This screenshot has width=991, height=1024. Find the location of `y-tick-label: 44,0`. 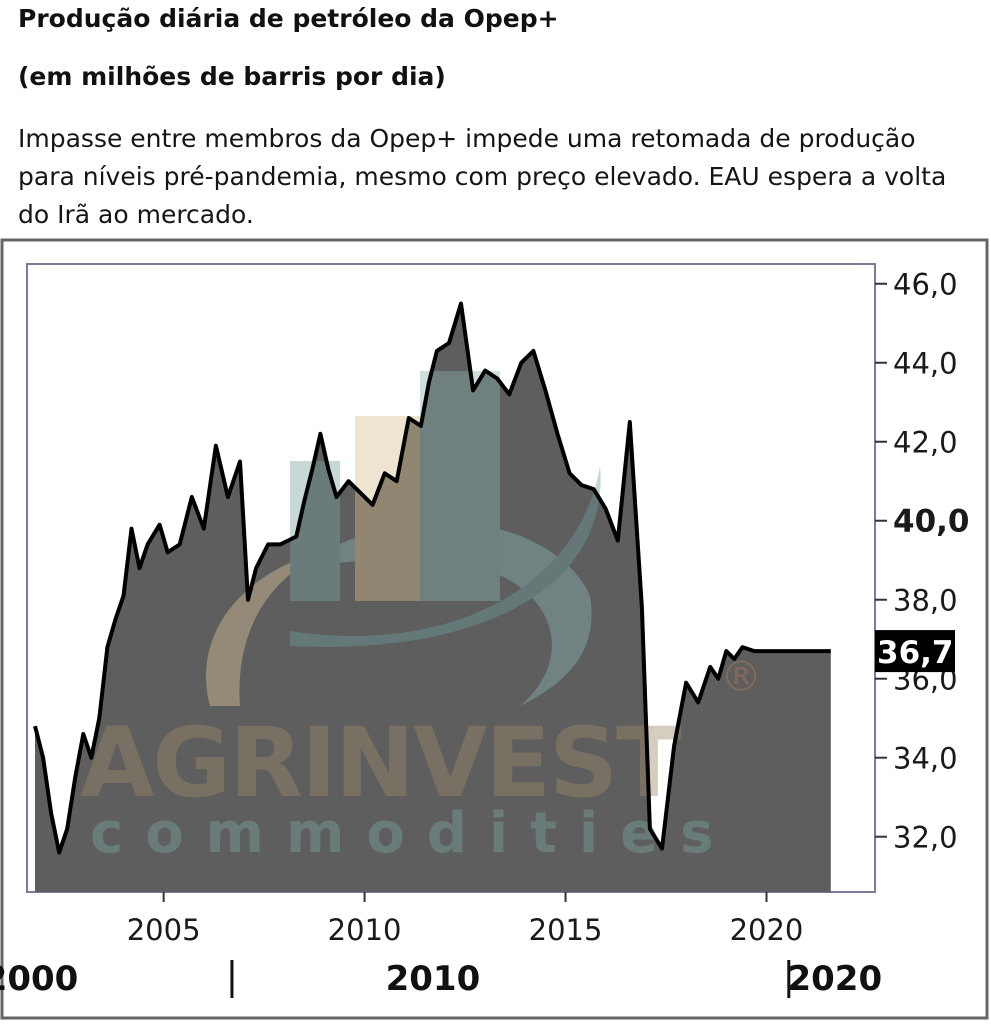

y-tick-label: 44,0 is located at coordinates (925, 364).